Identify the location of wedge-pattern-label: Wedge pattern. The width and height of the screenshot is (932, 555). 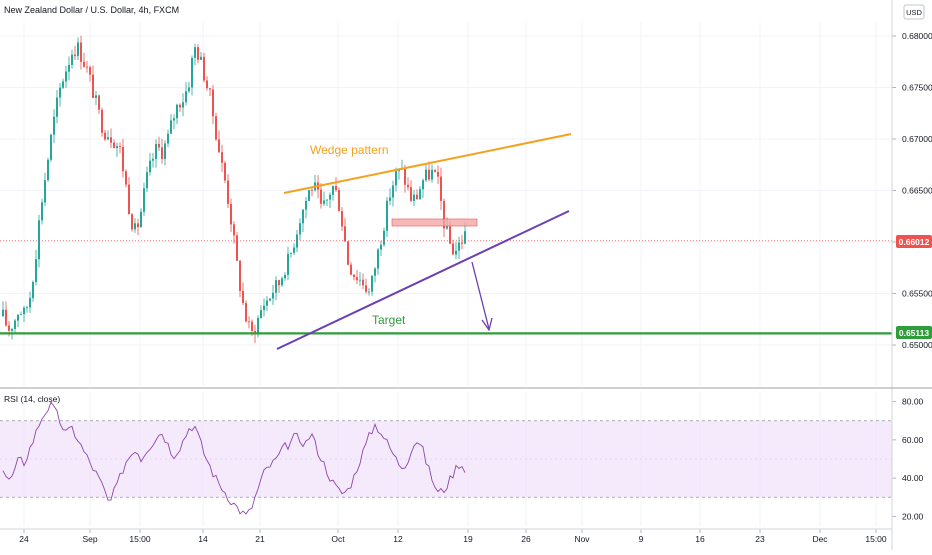
(349, 150).